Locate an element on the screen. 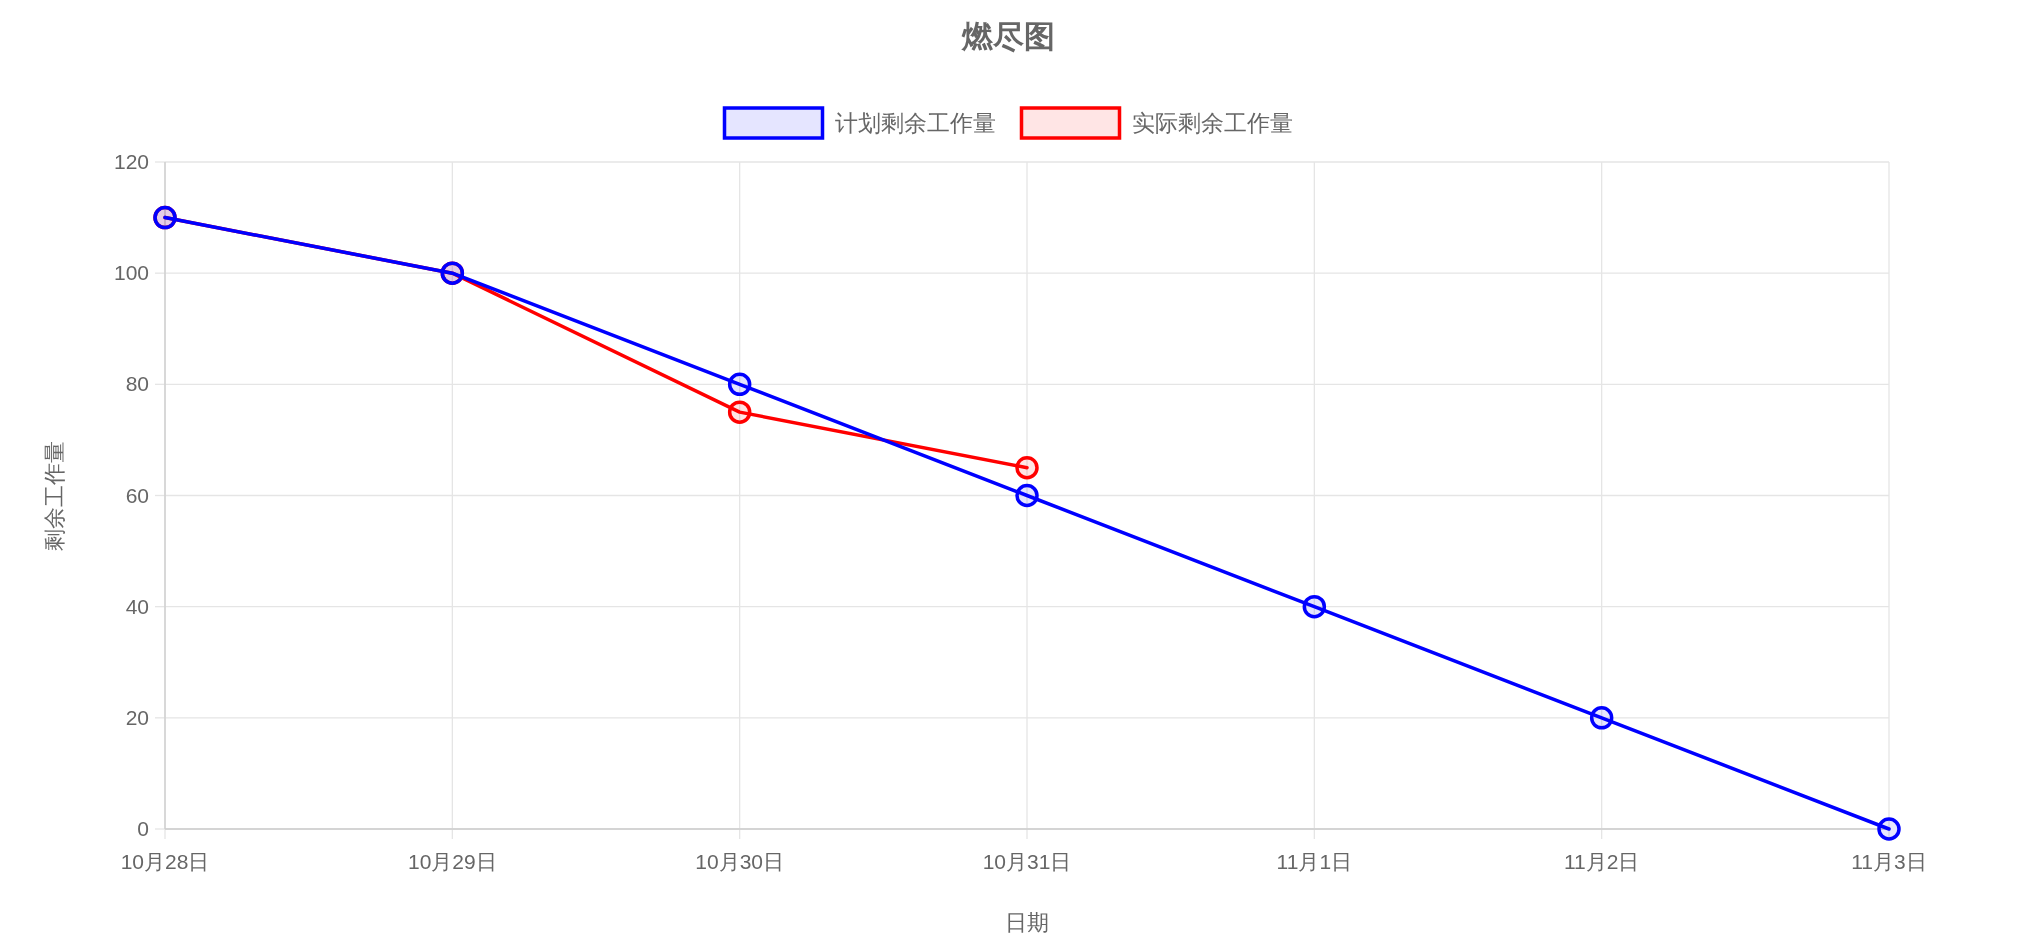  legend-label: 计划剩余工作量 is located at coordinates (915, 123).